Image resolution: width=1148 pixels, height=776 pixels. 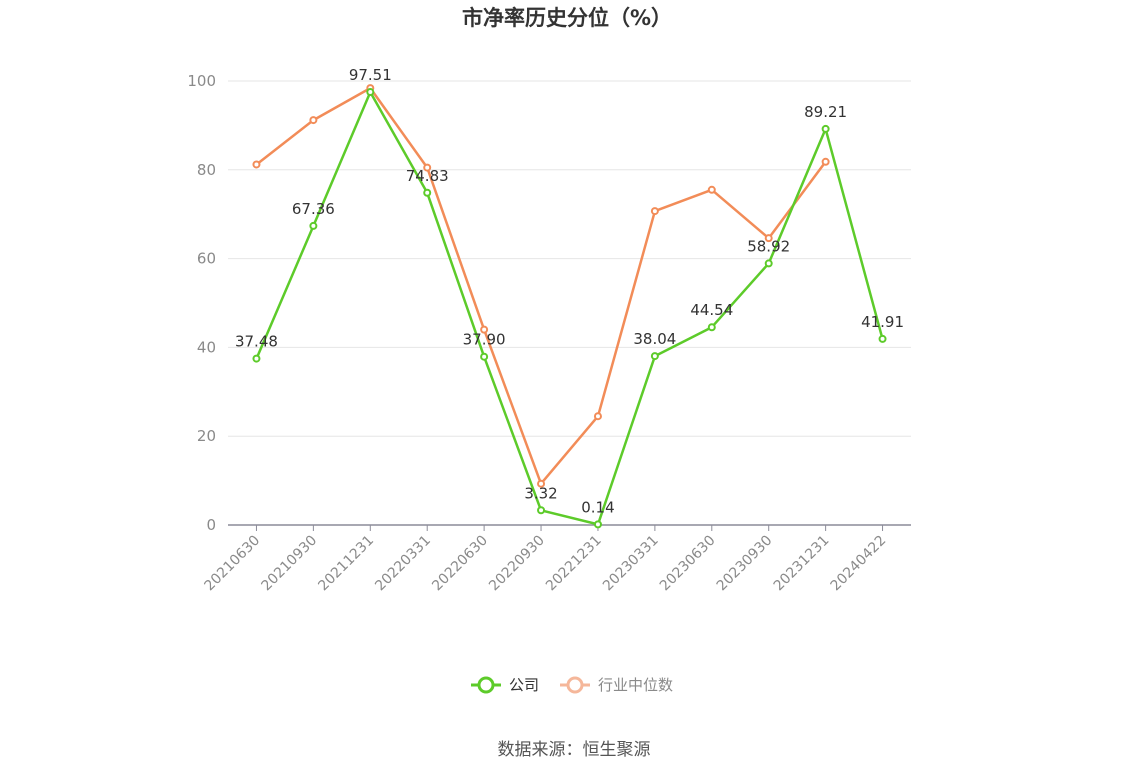 What do you see at coordinates (370, 75) in the screenshot?
I see `data-label: 97.51` at bounding box center [370, 75].